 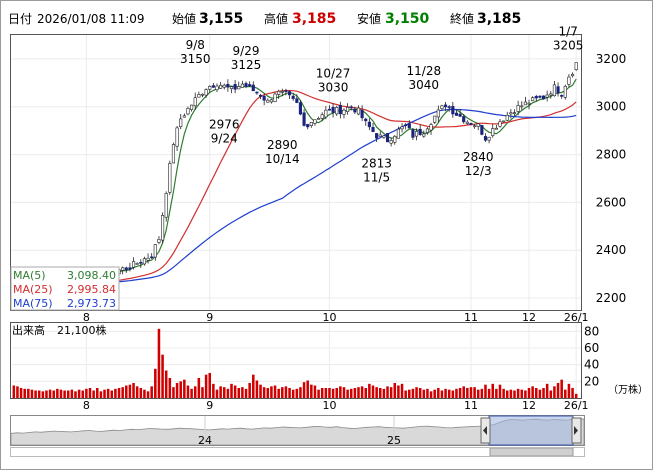 I want to click on price-x-tick-label: 8, so click(x=86, y=317).